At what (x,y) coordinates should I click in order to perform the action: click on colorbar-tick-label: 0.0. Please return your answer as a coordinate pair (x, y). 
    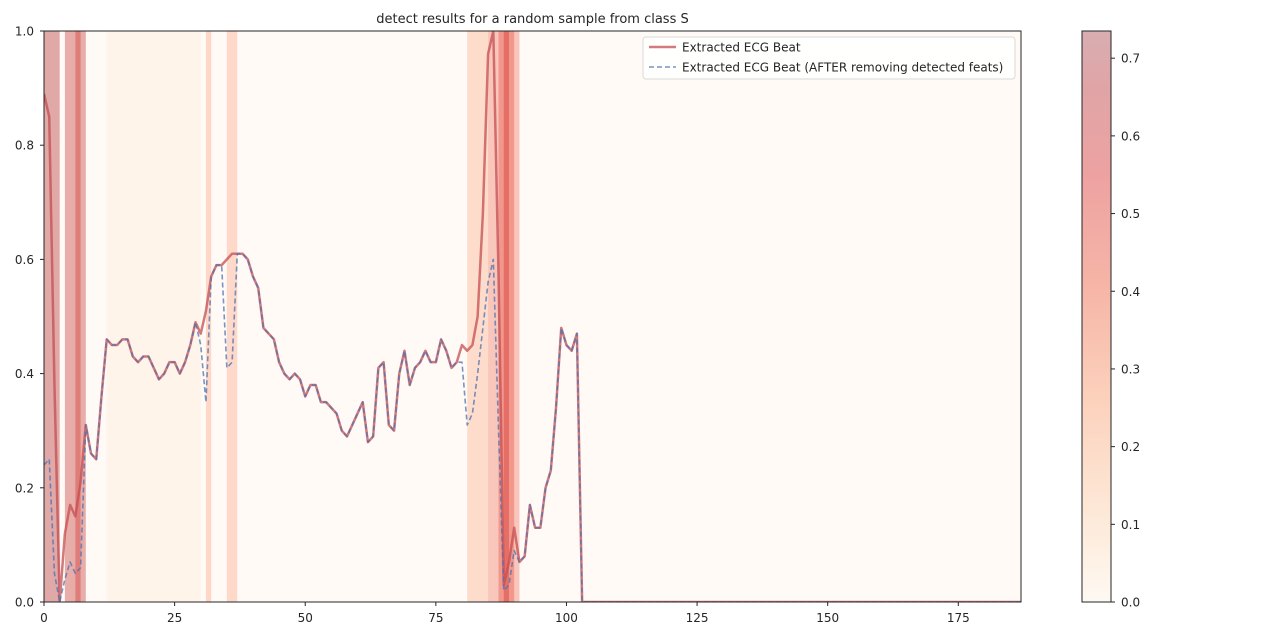
    Looking at the image, I should click on (1130, 603).